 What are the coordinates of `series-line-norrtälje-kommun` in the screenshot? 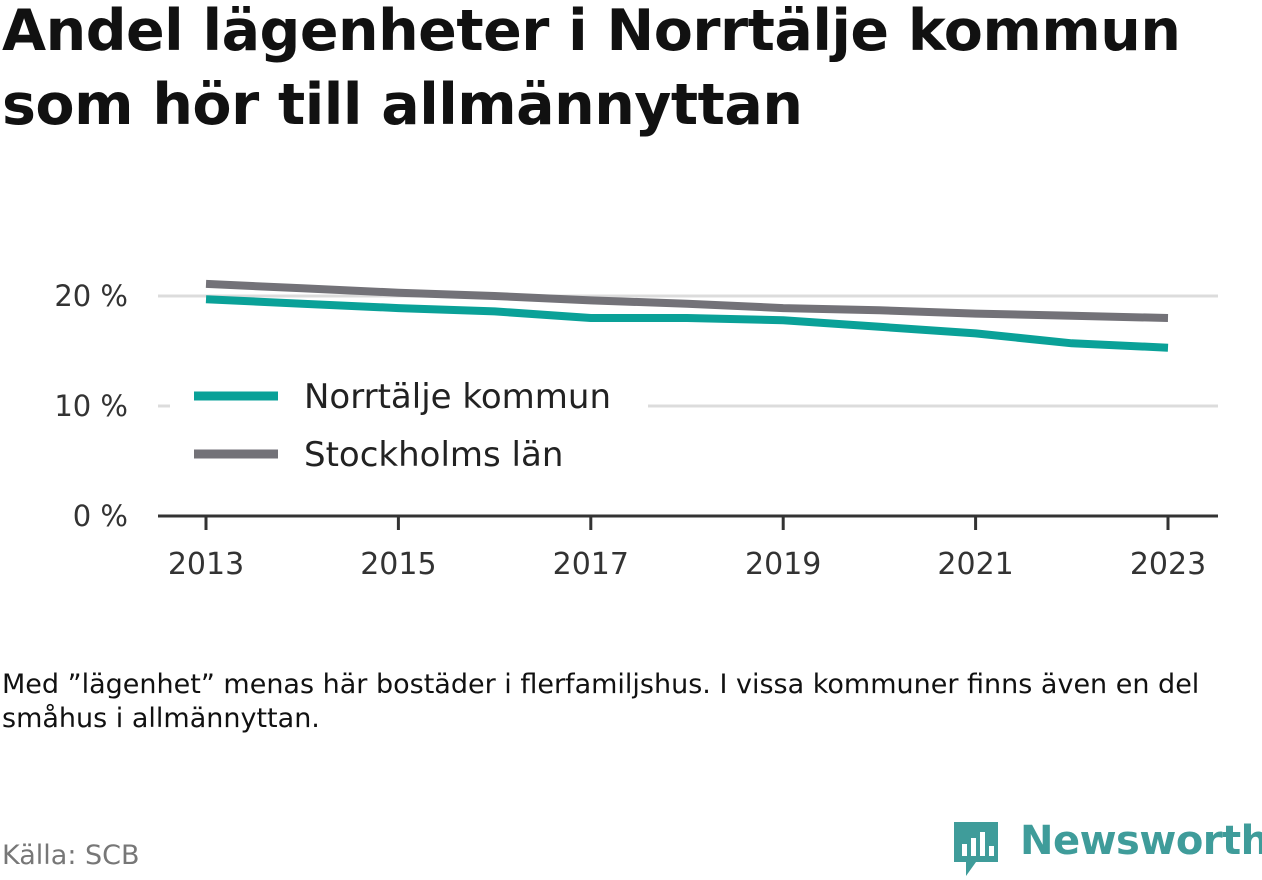 It's located at (687, 323).